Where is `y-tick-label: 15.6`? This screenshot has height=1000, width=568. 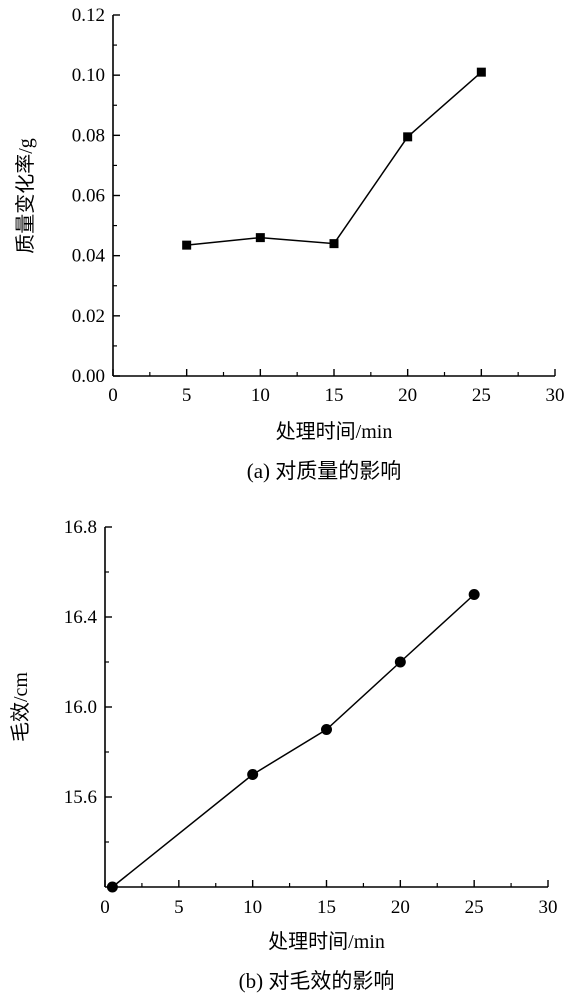
y-tick-label: 15.6 is located at coordinates (80, 797).